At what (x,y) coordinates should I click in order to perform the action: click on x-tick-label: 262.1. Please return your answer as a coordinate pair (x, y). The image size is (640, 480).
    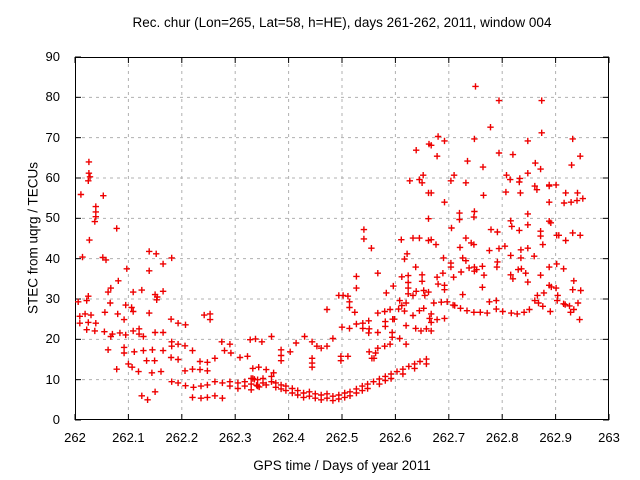
    Looking at the image, I should click on (128, 437).